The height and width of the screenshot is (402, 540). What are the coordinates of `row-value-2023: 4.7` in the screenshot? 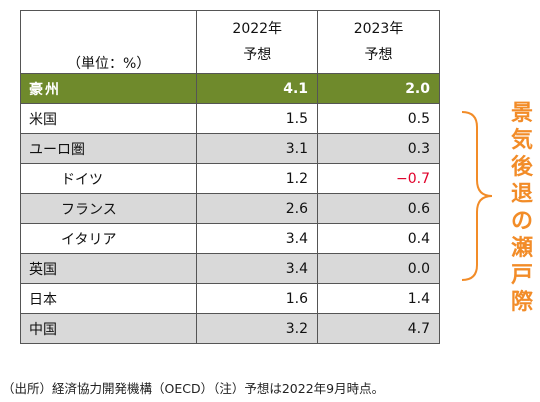 It's located at (378, 328).